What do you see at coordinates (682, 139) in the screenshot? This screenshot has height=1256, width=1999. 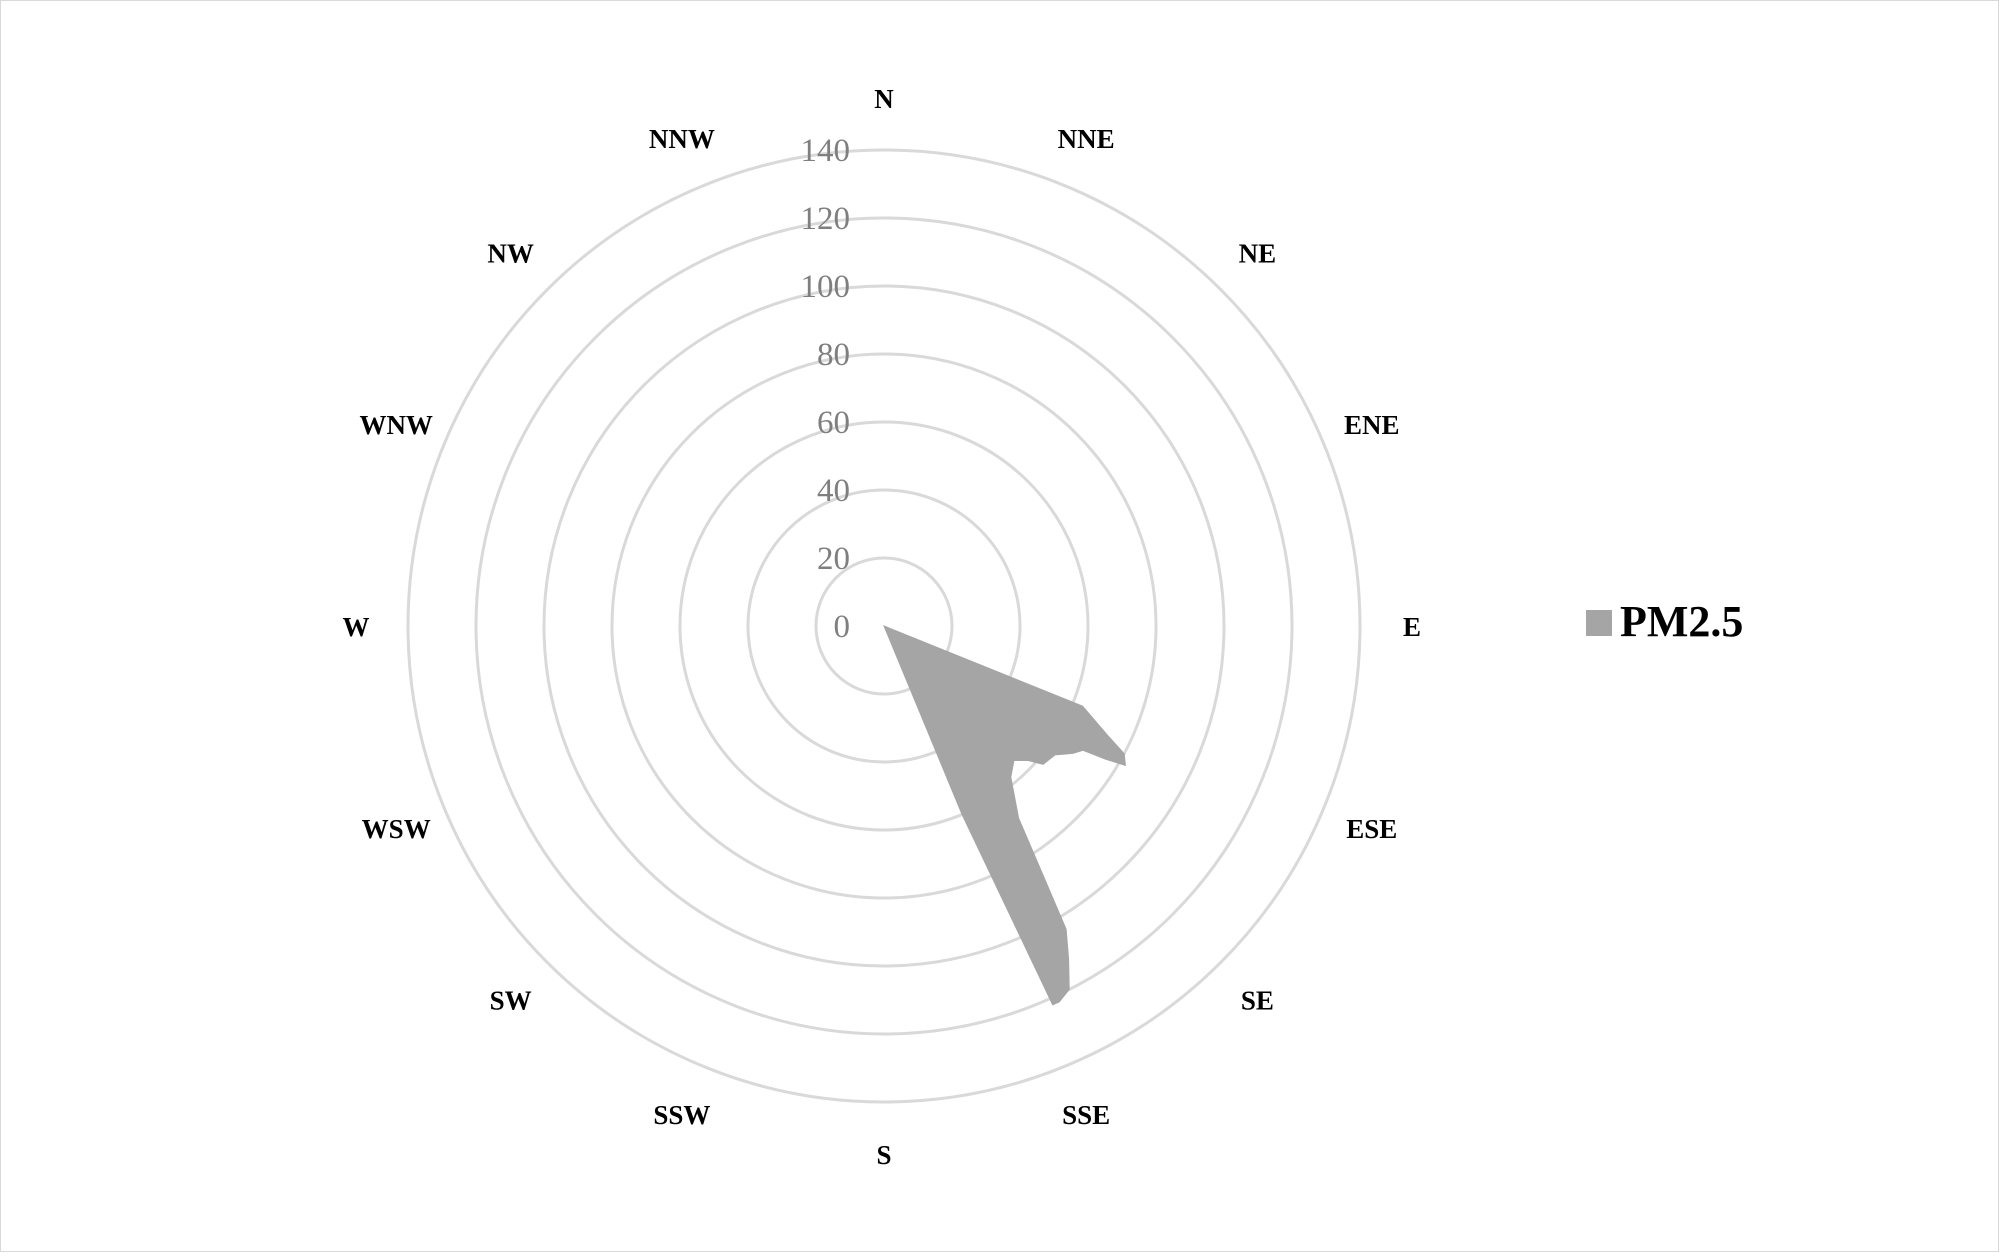 I see `direction-label-nnw: NNW` at bounding box center [682, 139].